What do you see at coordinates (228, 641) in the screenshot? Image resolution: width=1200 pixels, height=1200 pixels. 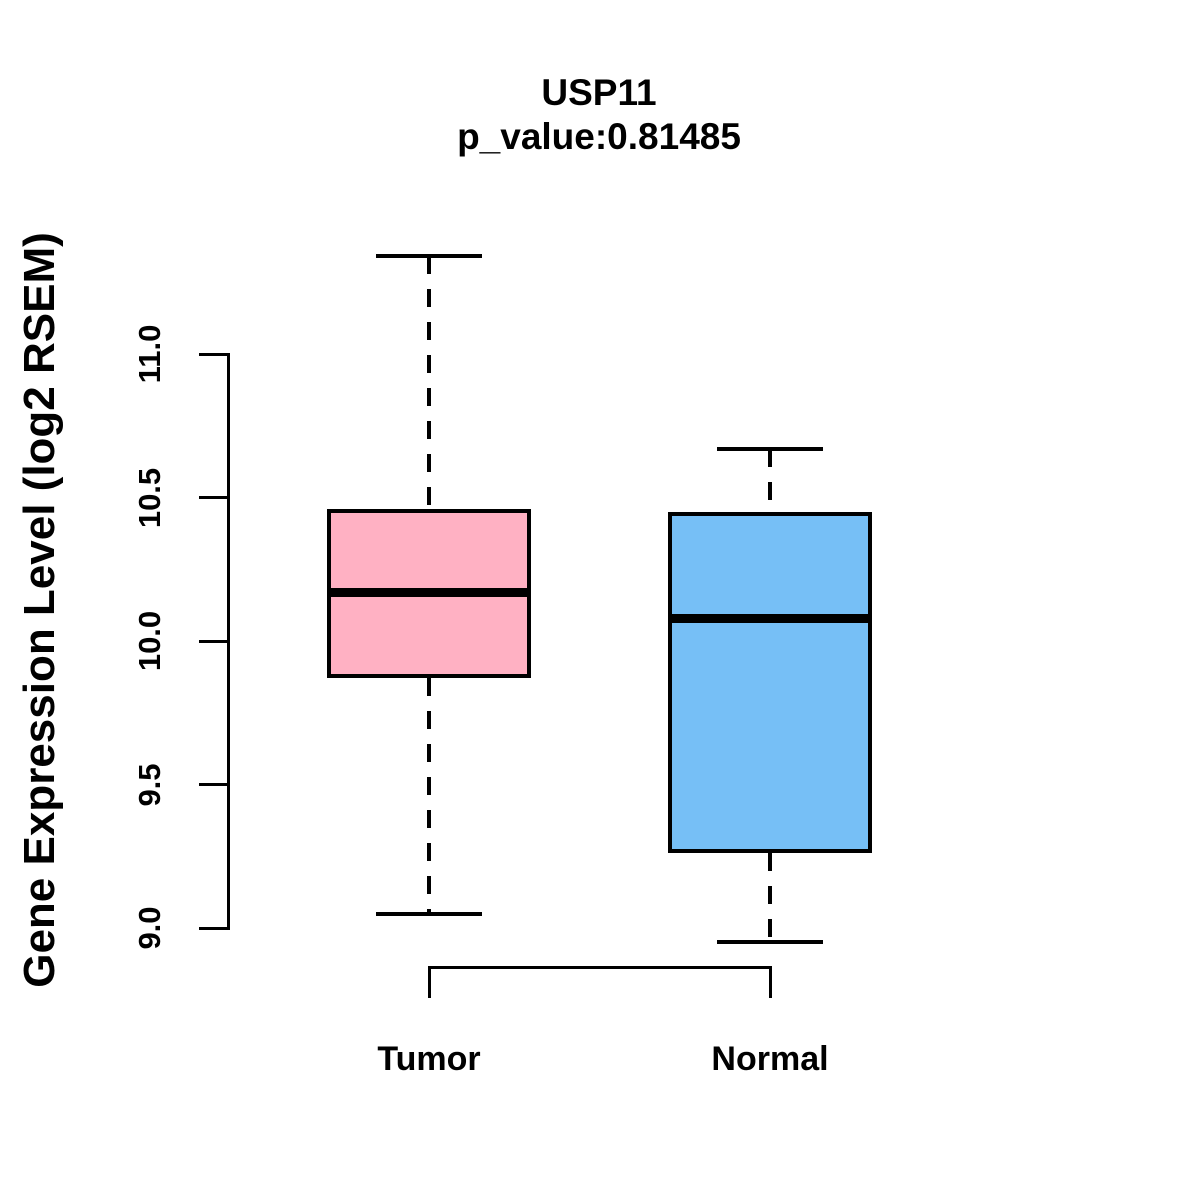 I see `y-axis-line` at bounding box center [228, 641].